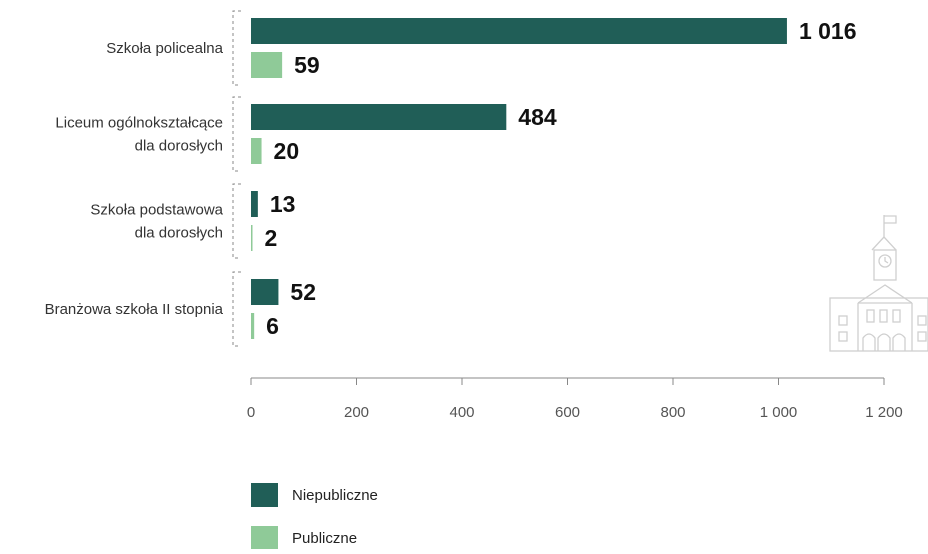 The image size is (928, 554). Describe the element at coordinates (461, 412) in the screenshot. I see `x-tick-label: 400` at that location.